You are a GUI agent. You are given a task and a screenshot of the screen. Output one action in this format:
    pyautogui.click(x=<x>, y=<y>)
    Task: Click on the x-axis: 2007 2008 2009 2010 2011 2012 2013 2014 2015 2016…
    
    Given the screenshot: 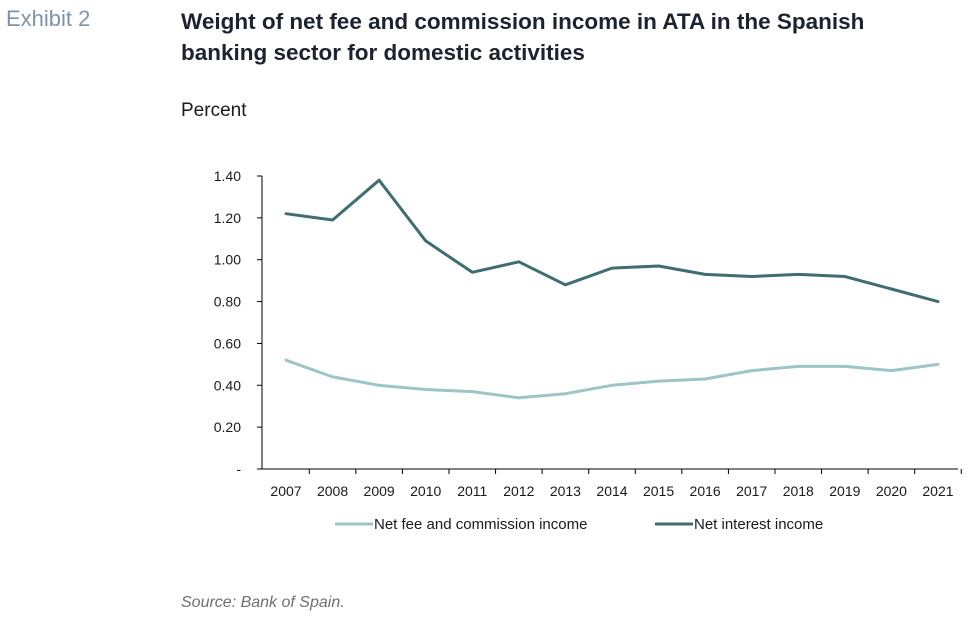 What is the action you would take?
    pyautogui.click(x=612, y=483)
    